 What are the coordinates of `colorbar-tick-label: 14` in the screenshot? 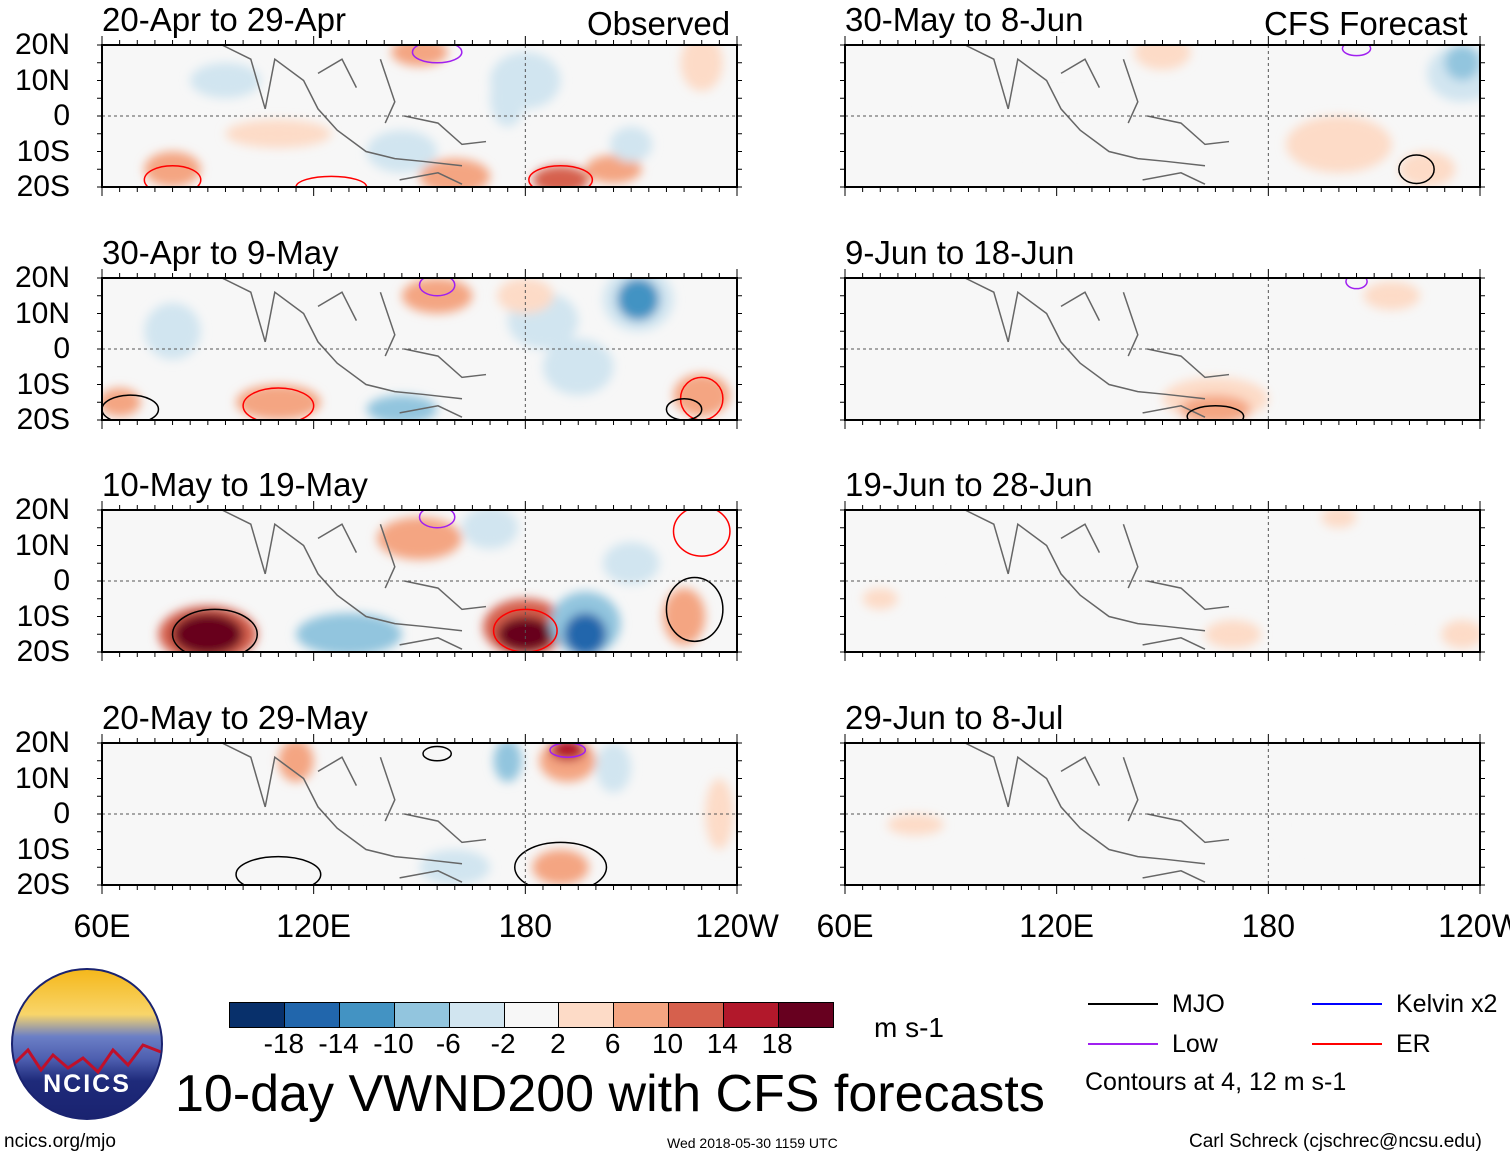 It's located at (722, 1043).